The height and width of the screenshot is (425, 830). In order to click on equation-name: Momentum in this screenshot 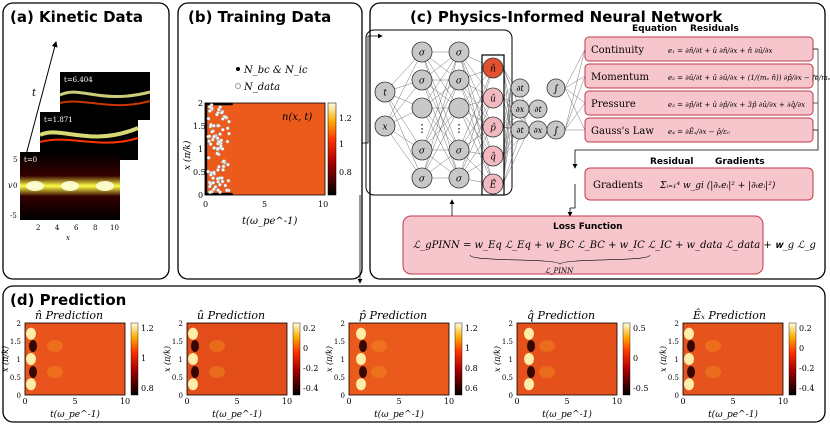, I will do `click(620, 77)`.